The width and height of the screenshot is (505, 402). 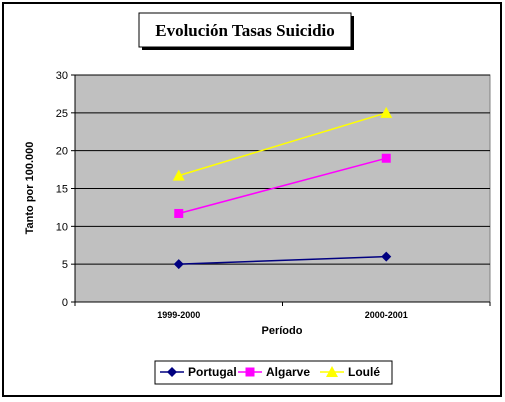 What do you see at coordinates (30, 188) in the screenshot?
I see `y-axis-title: Tanto por 100.000` at bounding box center [30, 188].